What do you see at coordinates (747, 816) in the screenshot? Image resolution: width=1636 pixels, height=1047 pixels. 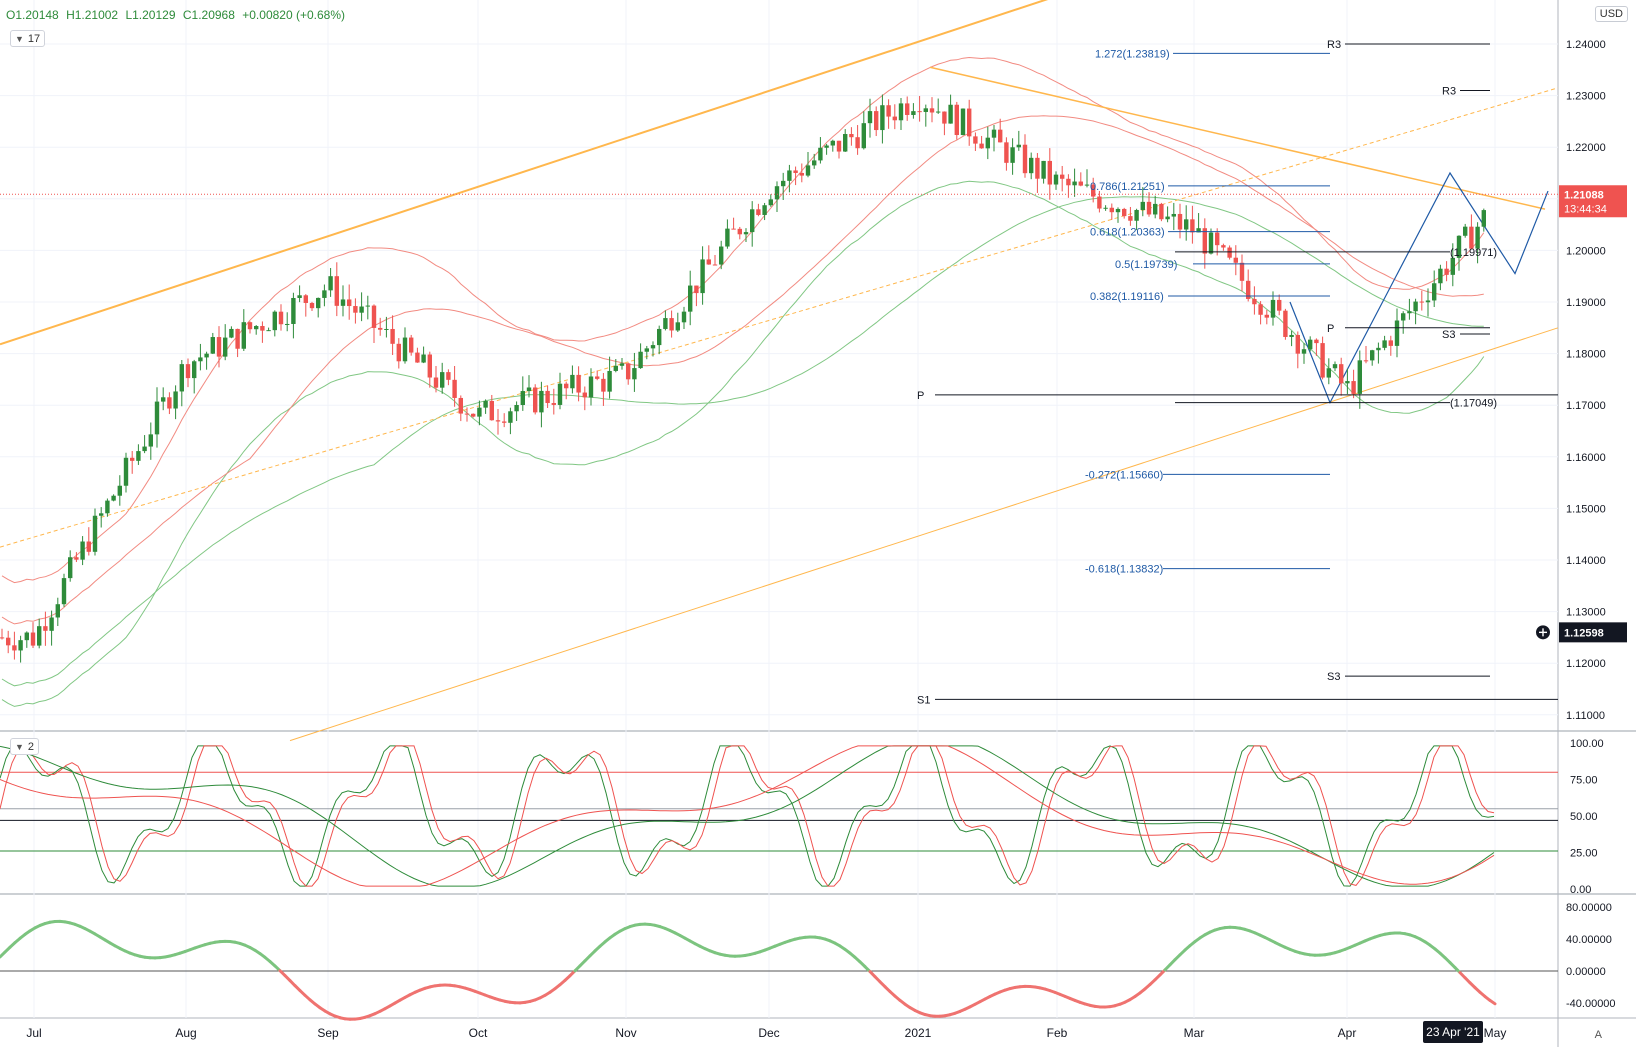 I see `stoch-d-line` at bounding box center [747, 816].